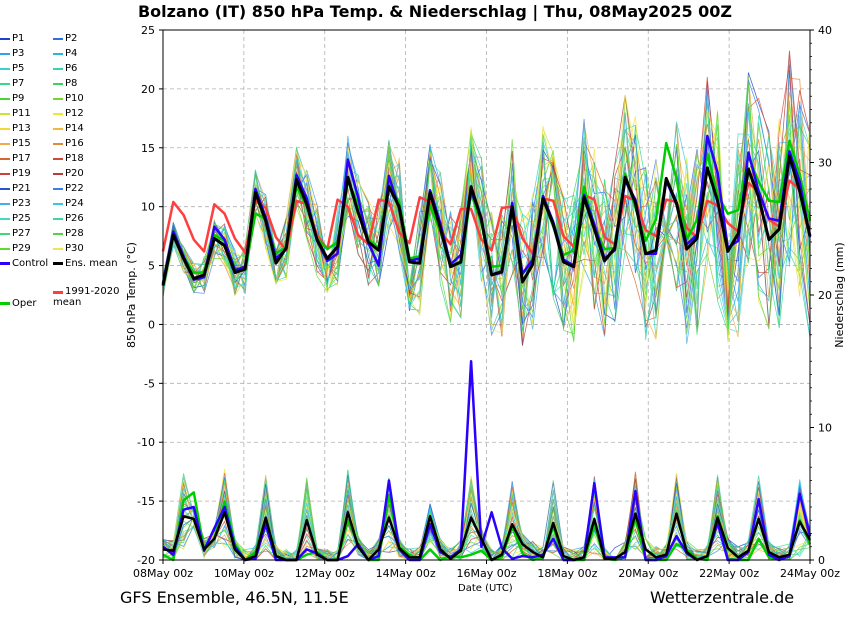 The height and width of the screenshot is (620, 850). Describe the element at coordinates (74, 158) in the screenshot. I see `legend-label: P18` at that location.